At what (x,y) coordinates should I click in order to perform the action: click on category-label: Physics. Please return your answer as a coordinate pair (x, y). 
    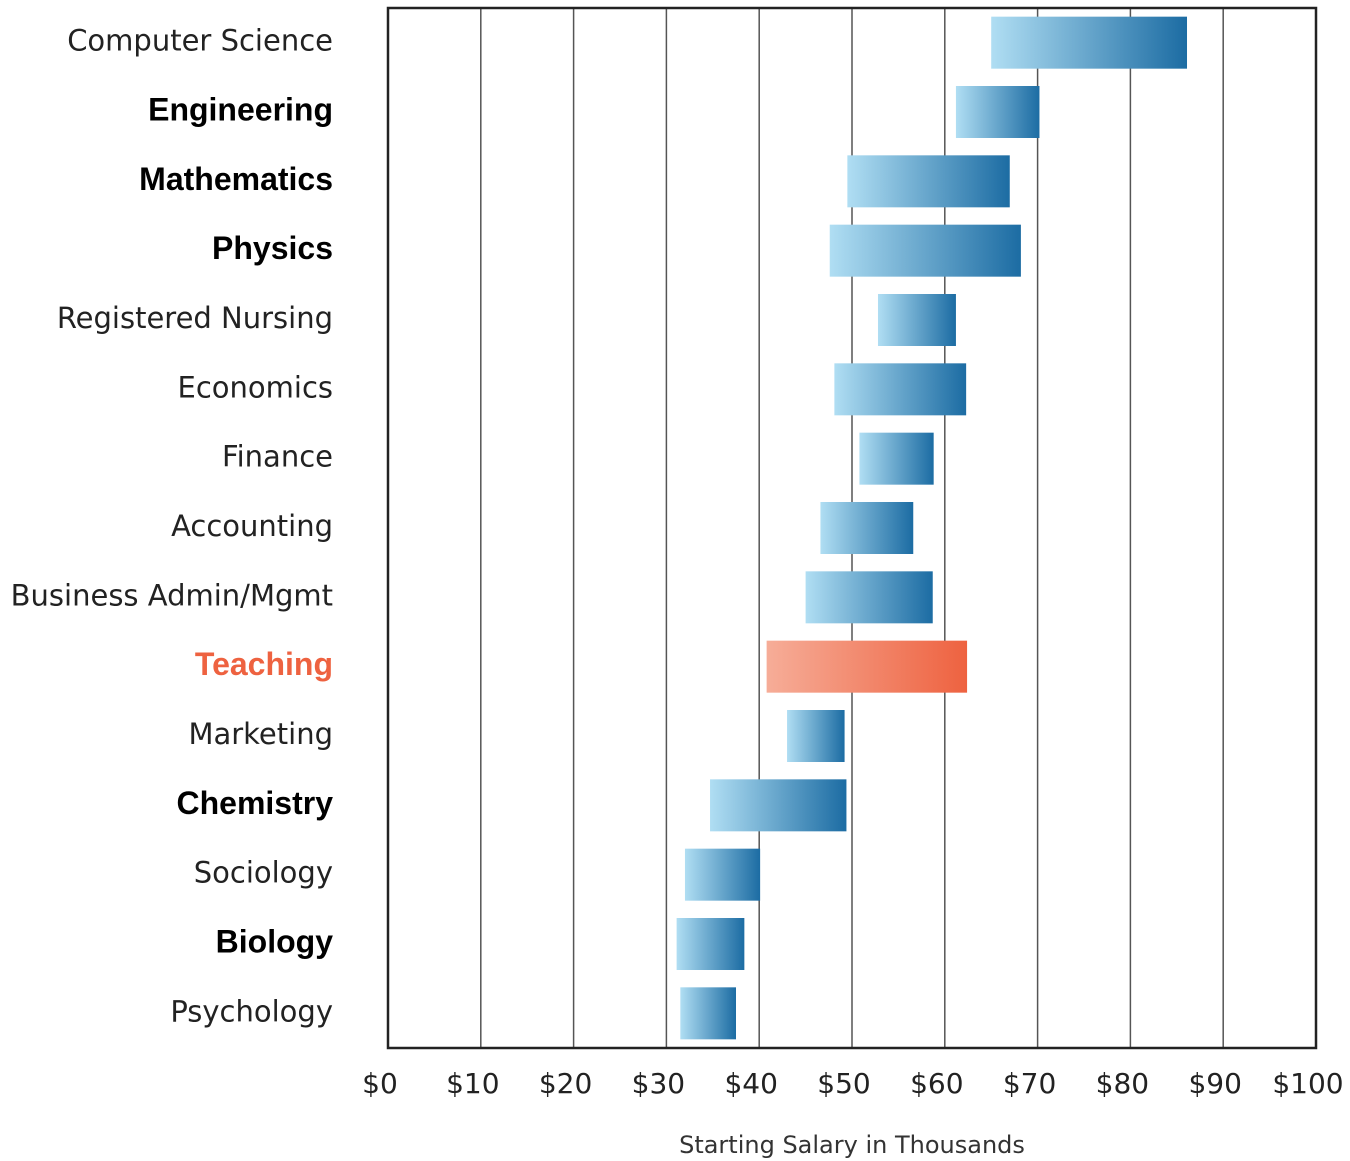
    Looking at the image, I should click on (272, 248).